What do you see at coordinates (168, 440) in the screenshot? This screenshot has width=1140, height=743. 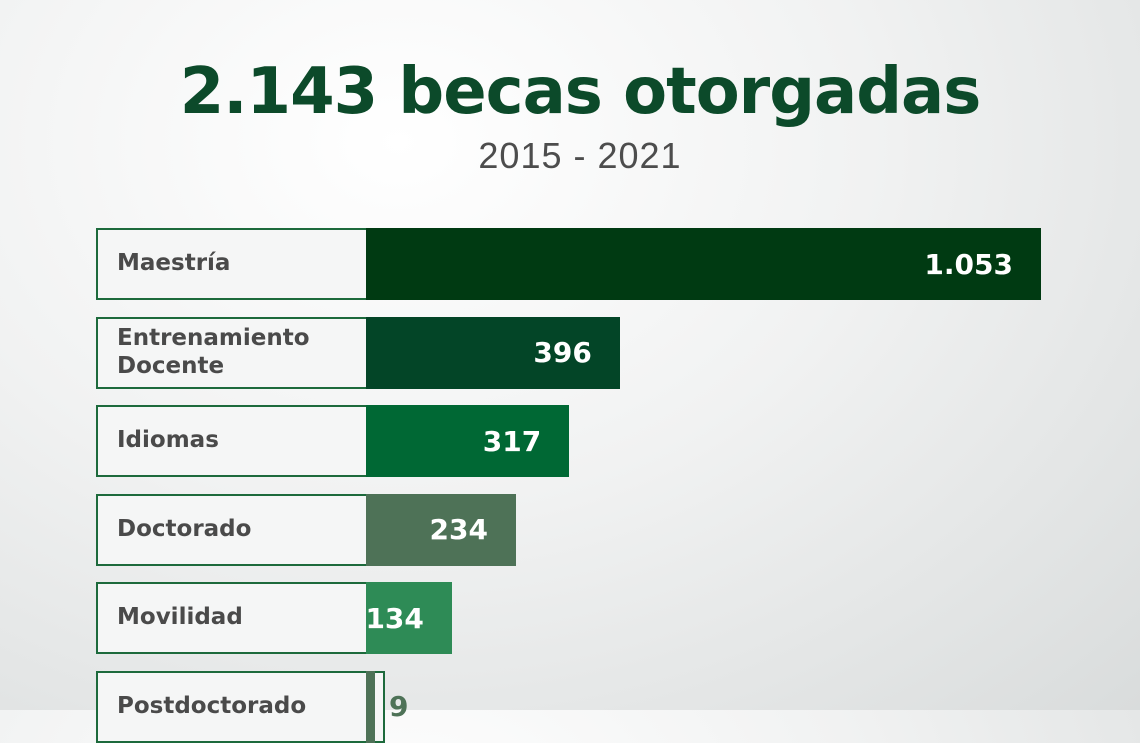 I see `category-label: Idiomas` at bounding box center [168, 440].